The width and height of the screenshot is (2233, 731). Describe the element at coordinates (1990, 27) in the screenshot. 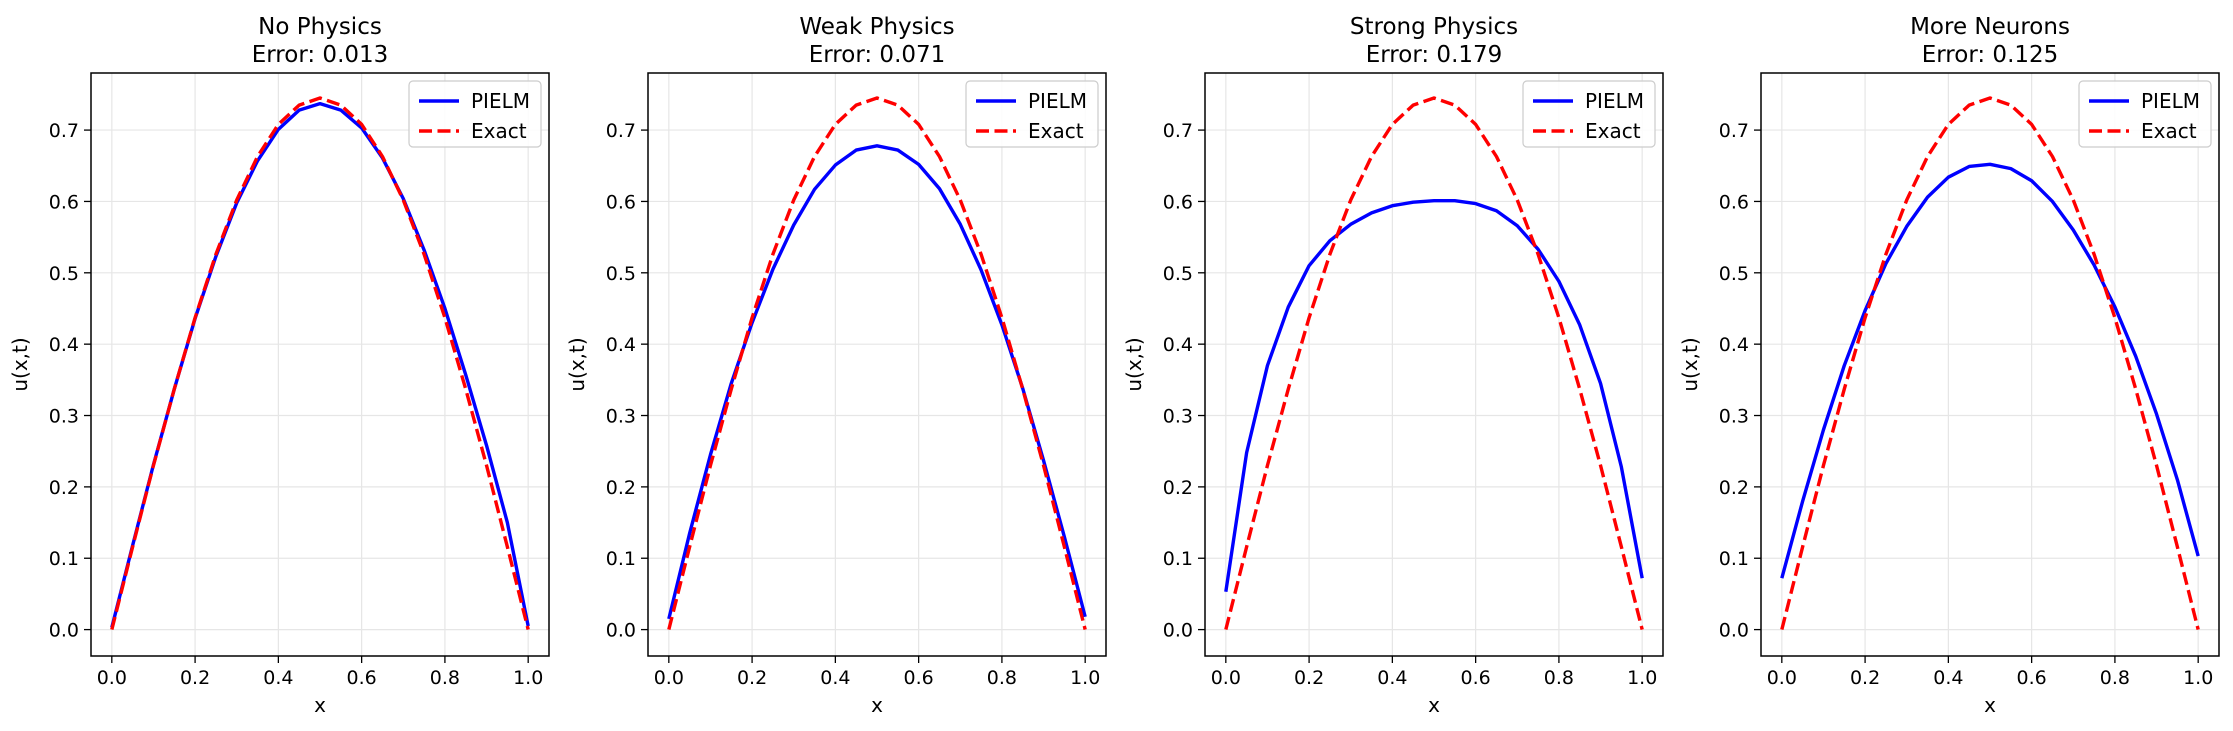

I see `subplot-title: More Neurons` at that location.